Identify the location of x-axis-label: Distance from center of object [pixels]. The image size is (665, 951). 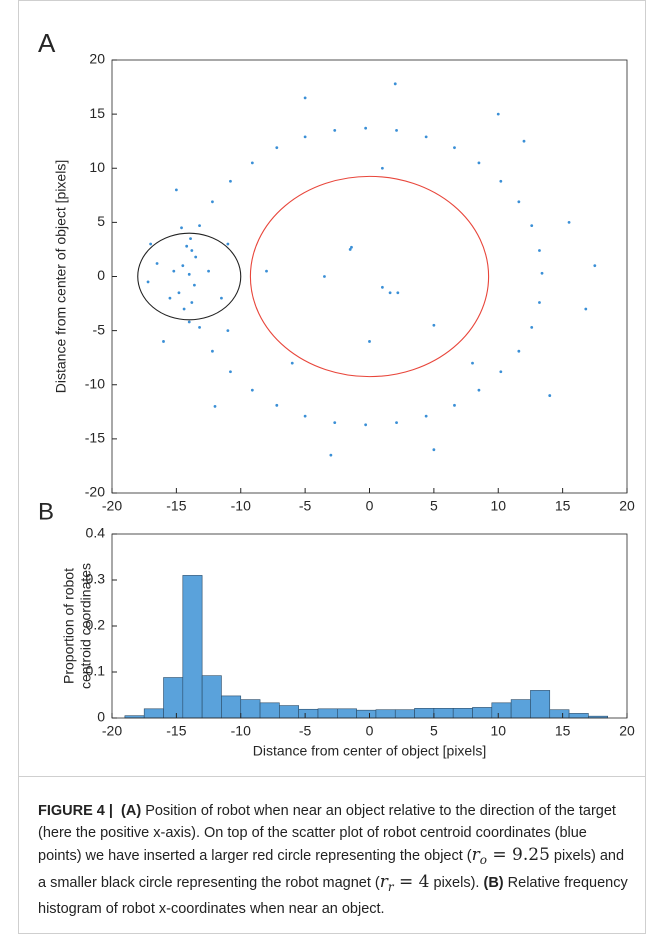
(369, 751).